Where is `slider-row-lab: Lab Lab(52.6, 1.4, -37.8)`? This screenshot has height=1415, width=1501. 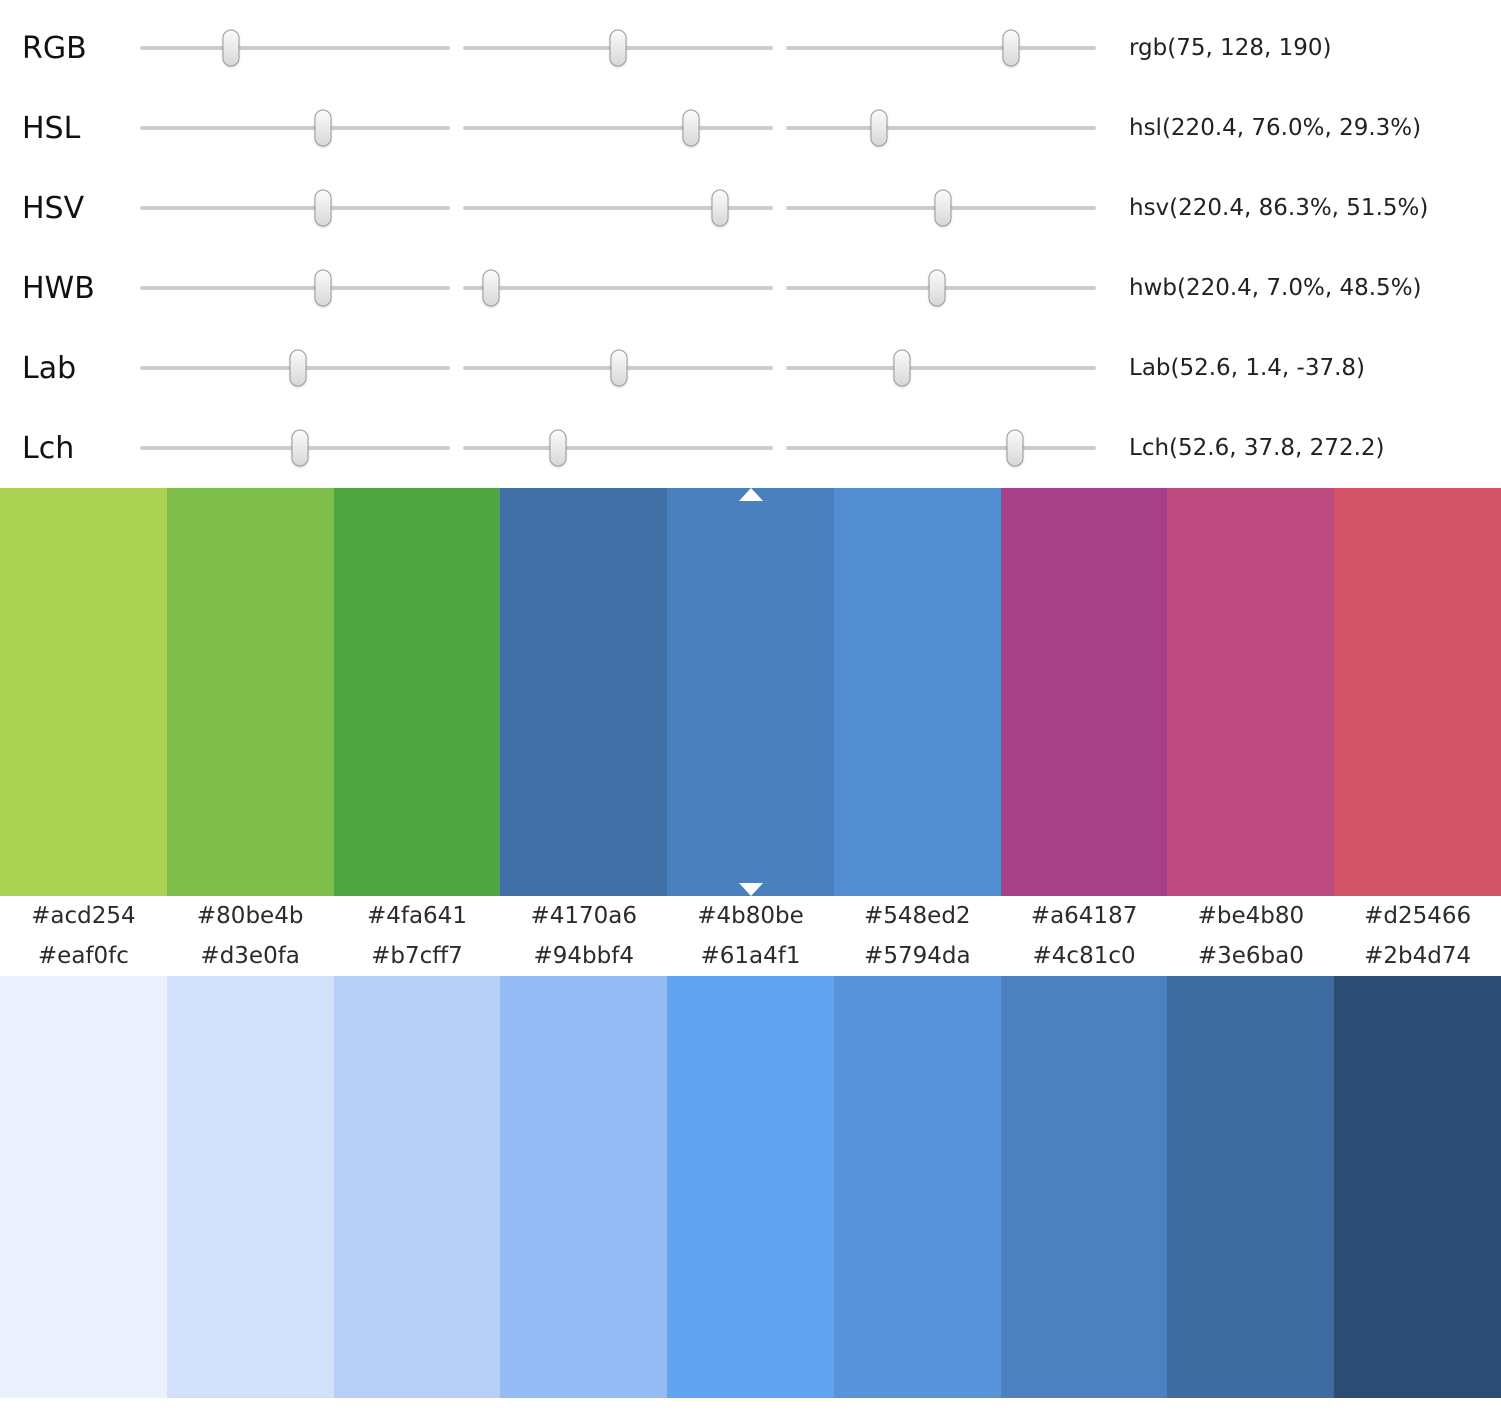
slider-row-lab: Lab Lab(52.6, 1.4, -37.8) is located at coordinates (750, 368).